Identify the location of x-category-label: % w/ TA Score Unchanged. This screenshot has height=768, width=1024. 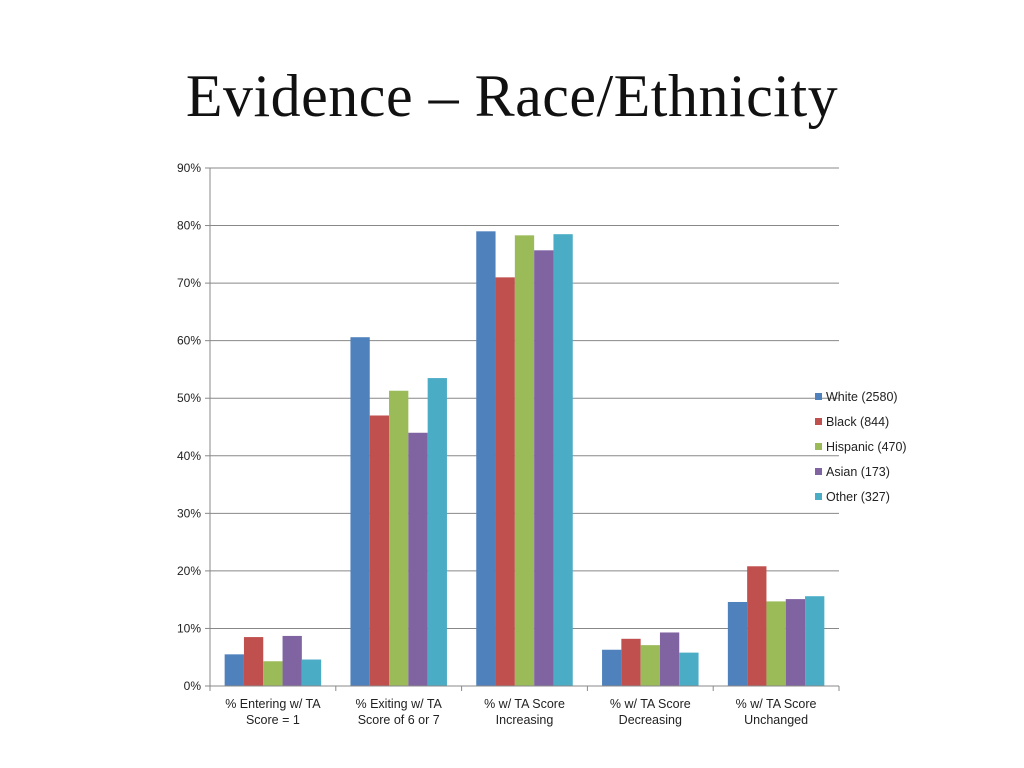
(776, 712).